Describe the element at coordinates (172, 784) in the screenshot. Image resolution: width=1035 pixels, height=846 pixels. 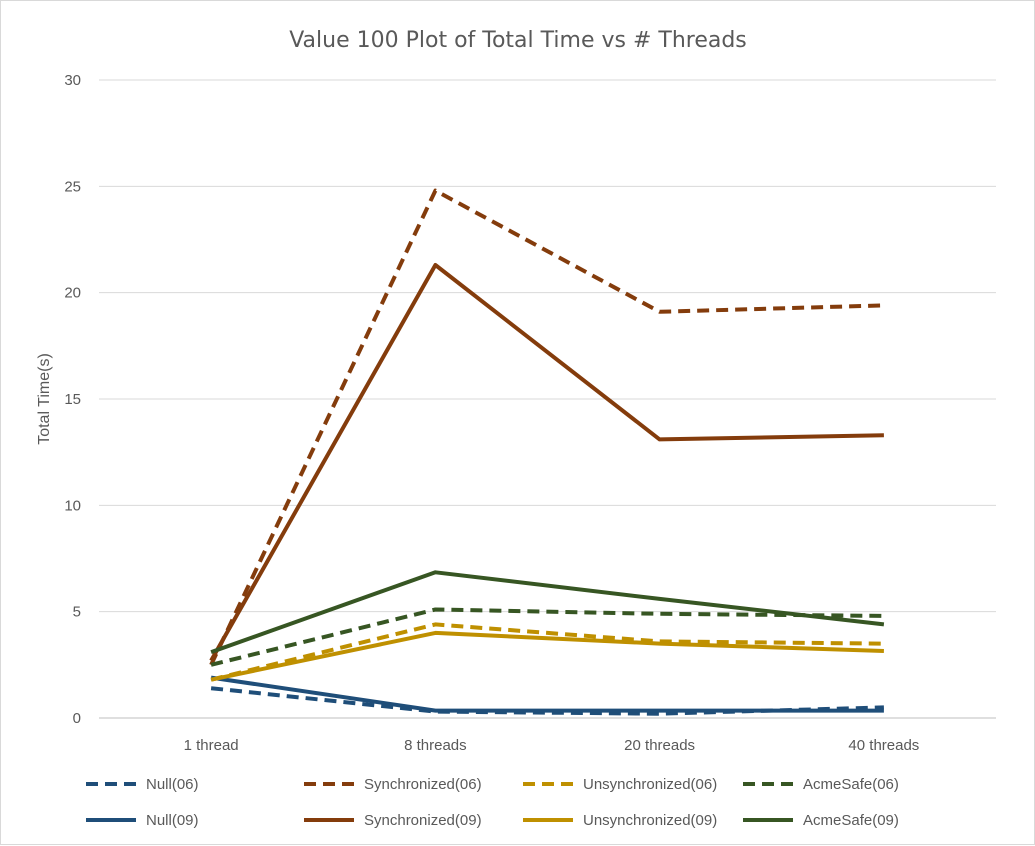
I see `legend-label-null-06: Null(06)` at that location.